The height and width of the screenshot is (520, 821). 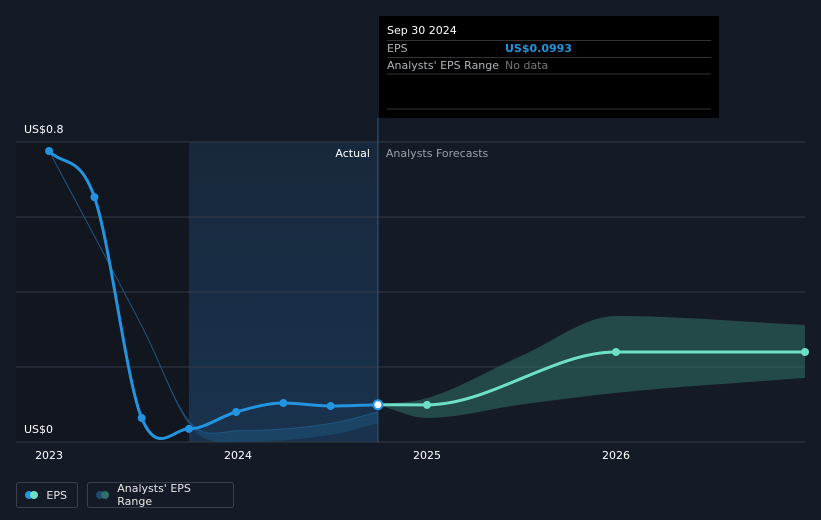 I want to click on tooltip-value: US$0.0993, so click(x=538, y=48).